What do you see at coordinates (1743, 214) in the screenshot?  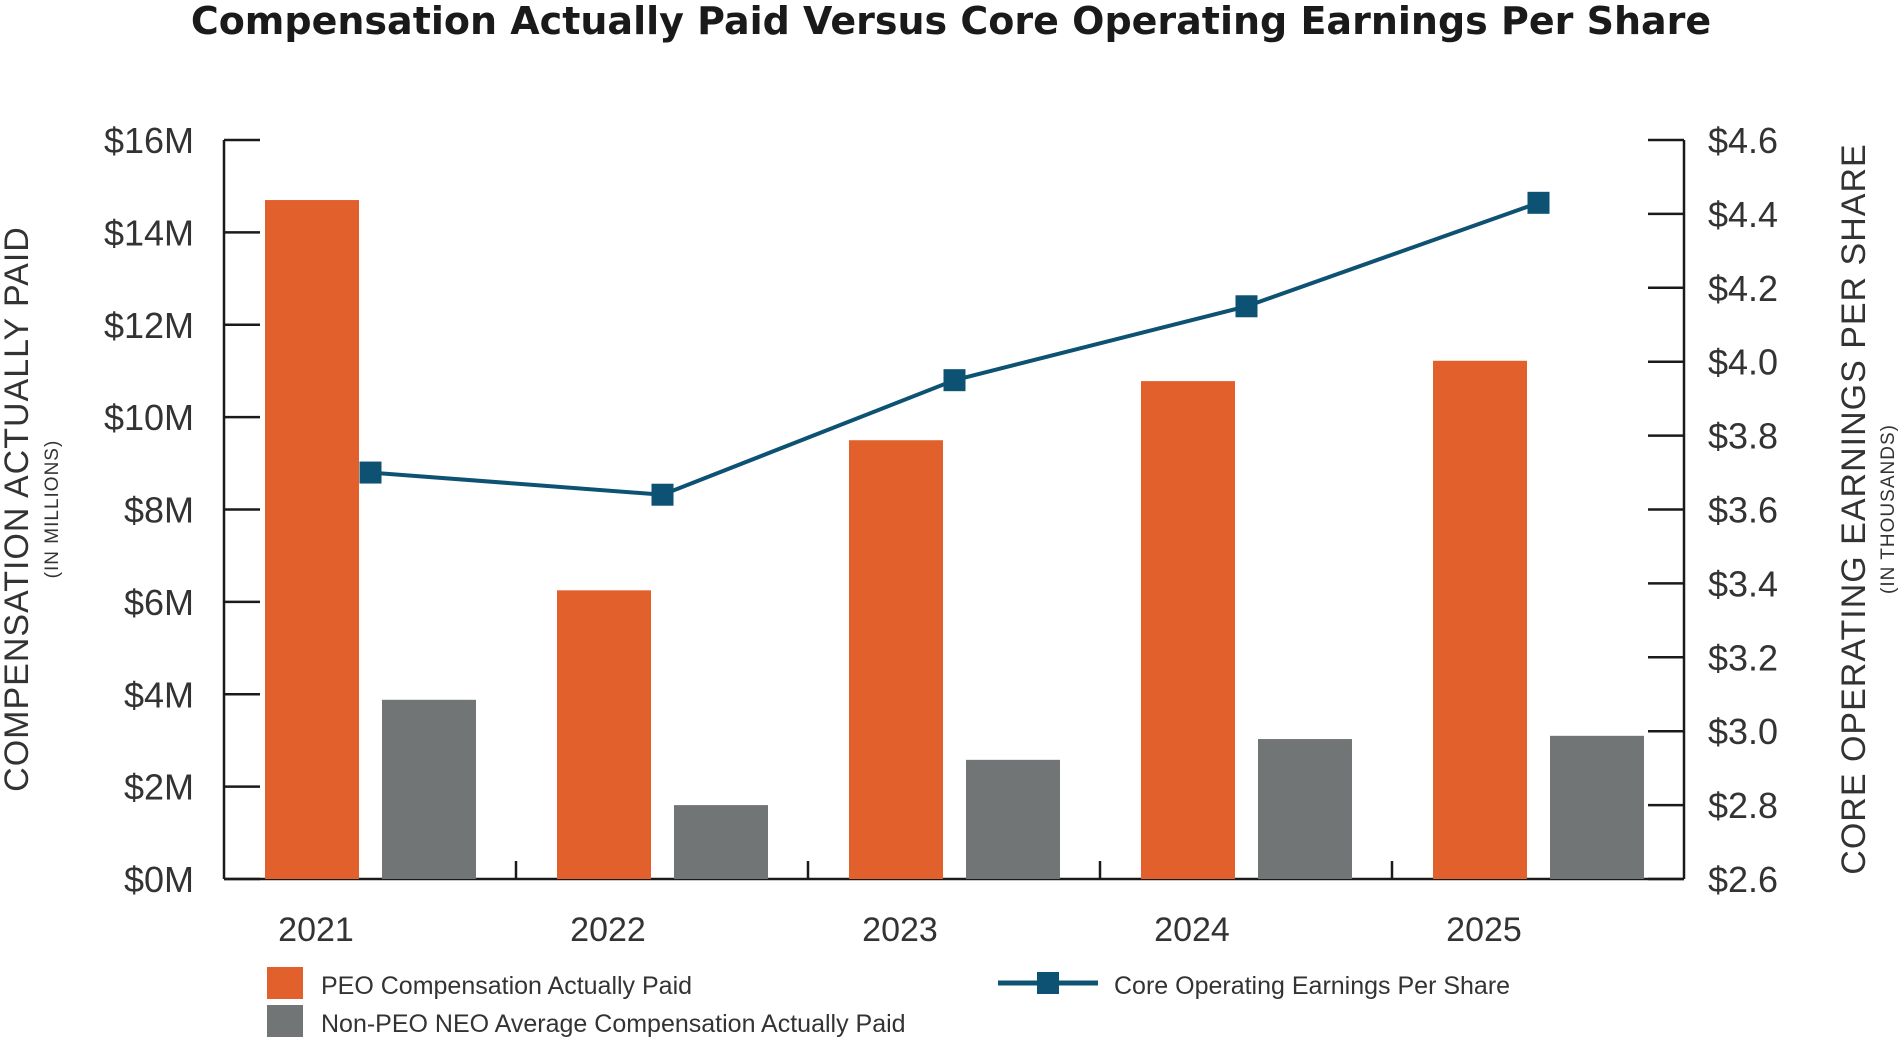 I see `right-tick-label: $4.4` at bounding box center [1743, 214].